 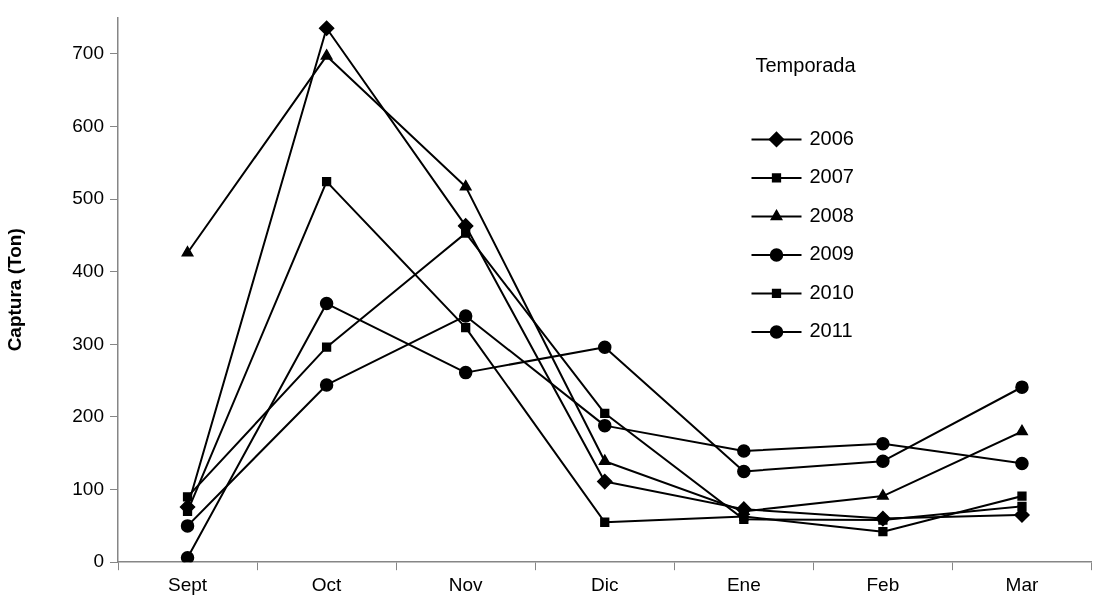 I want to click on x-tick-label: Mar, so click(x=1022, y=584).